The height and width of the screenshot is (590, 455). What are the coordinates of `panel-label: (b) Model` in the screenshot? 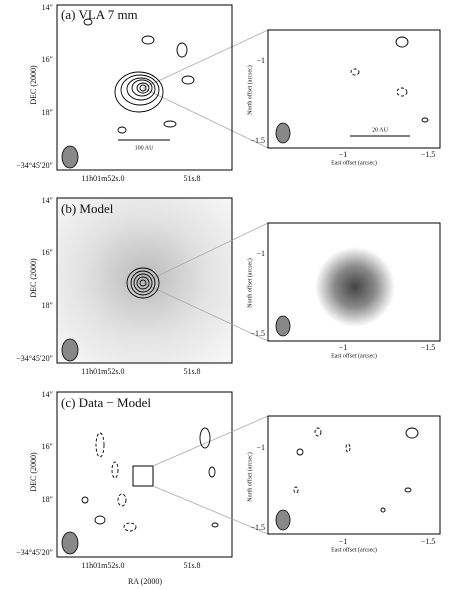 It's located at (87, 208).